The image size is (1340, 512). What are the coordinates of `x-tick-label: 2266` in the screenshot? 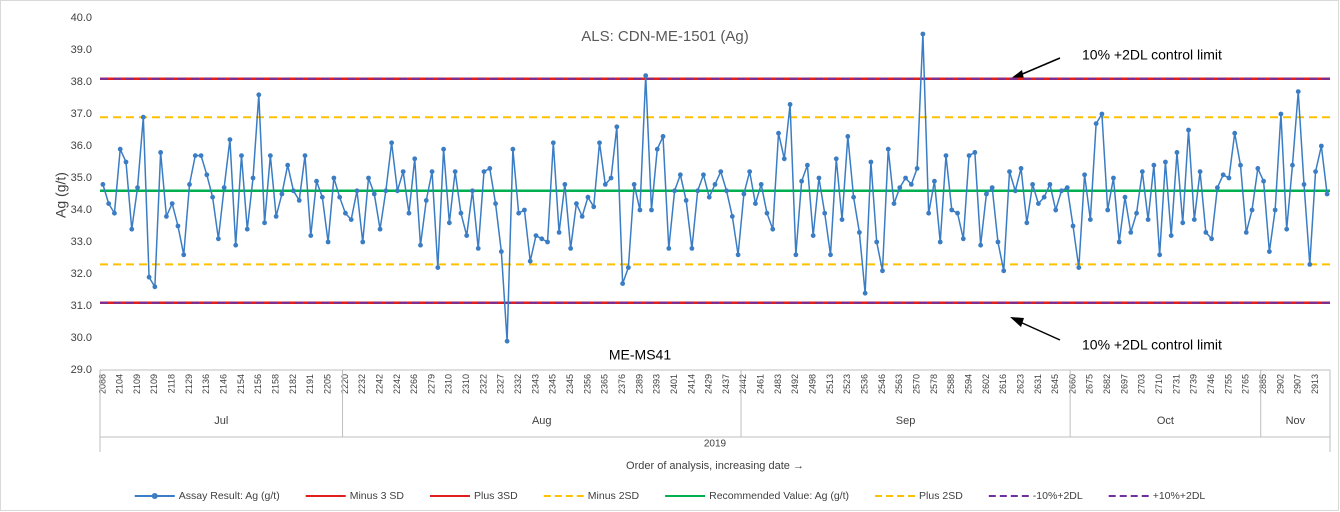 It's located at (414, 384).